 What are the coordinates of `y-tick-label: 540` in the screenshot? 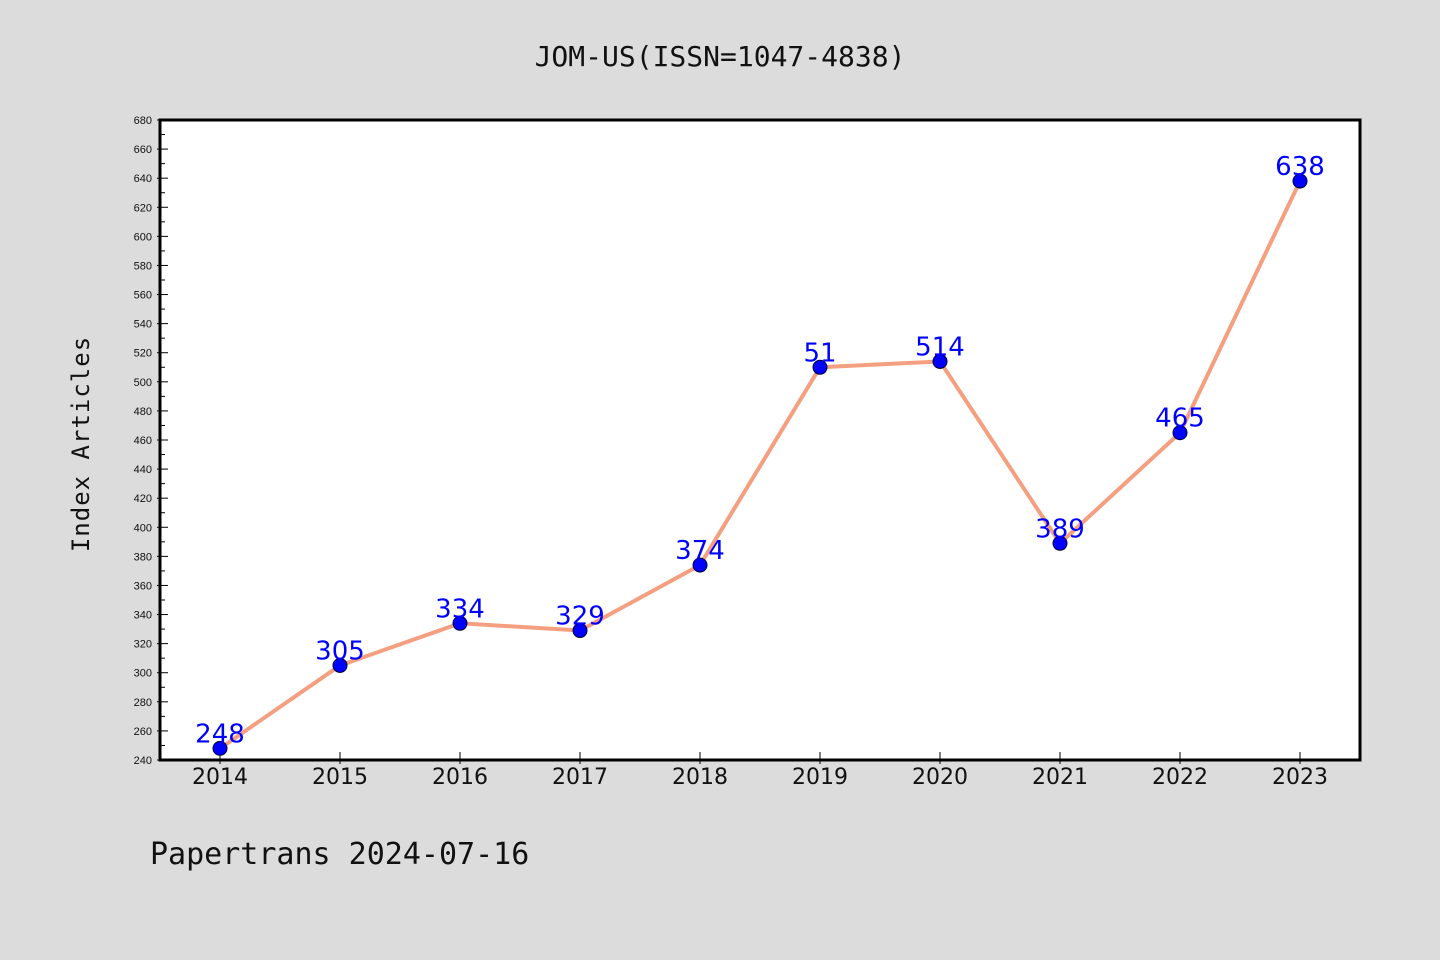 It's located at (143, 325).